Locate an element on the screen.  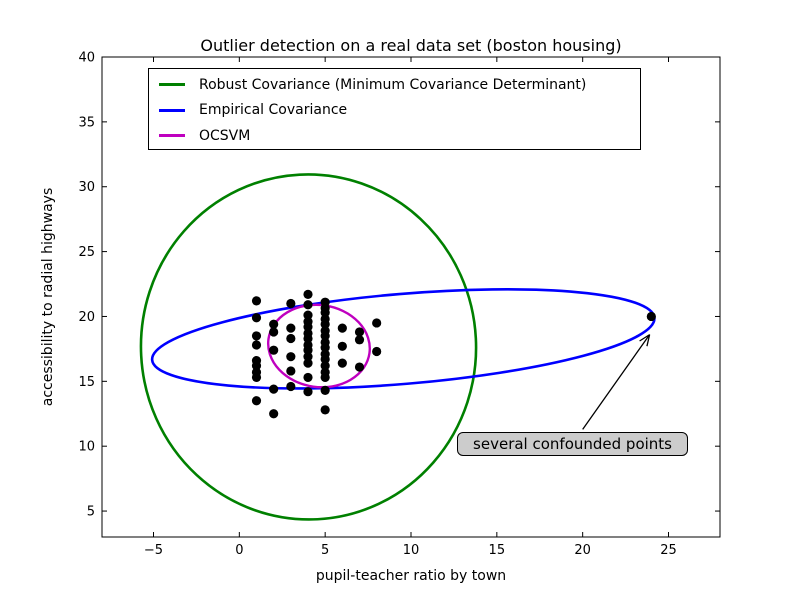
empirical-covariance-contour is located at coordinates (403, 339).